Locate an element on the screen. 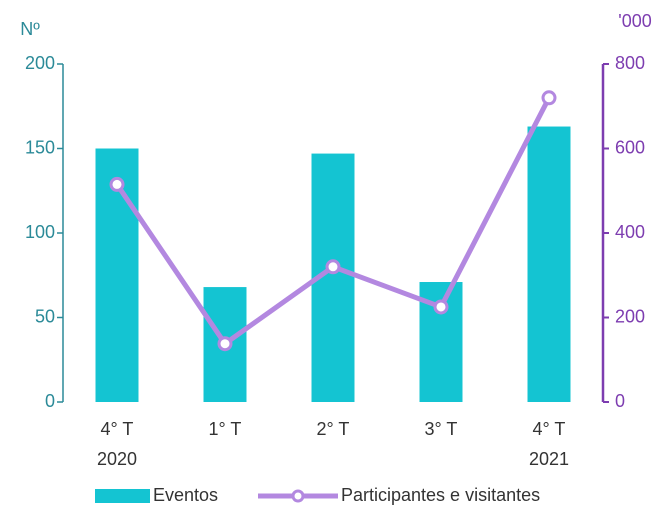  x-tick-label: 1° T is located at coordinates (225, 429).